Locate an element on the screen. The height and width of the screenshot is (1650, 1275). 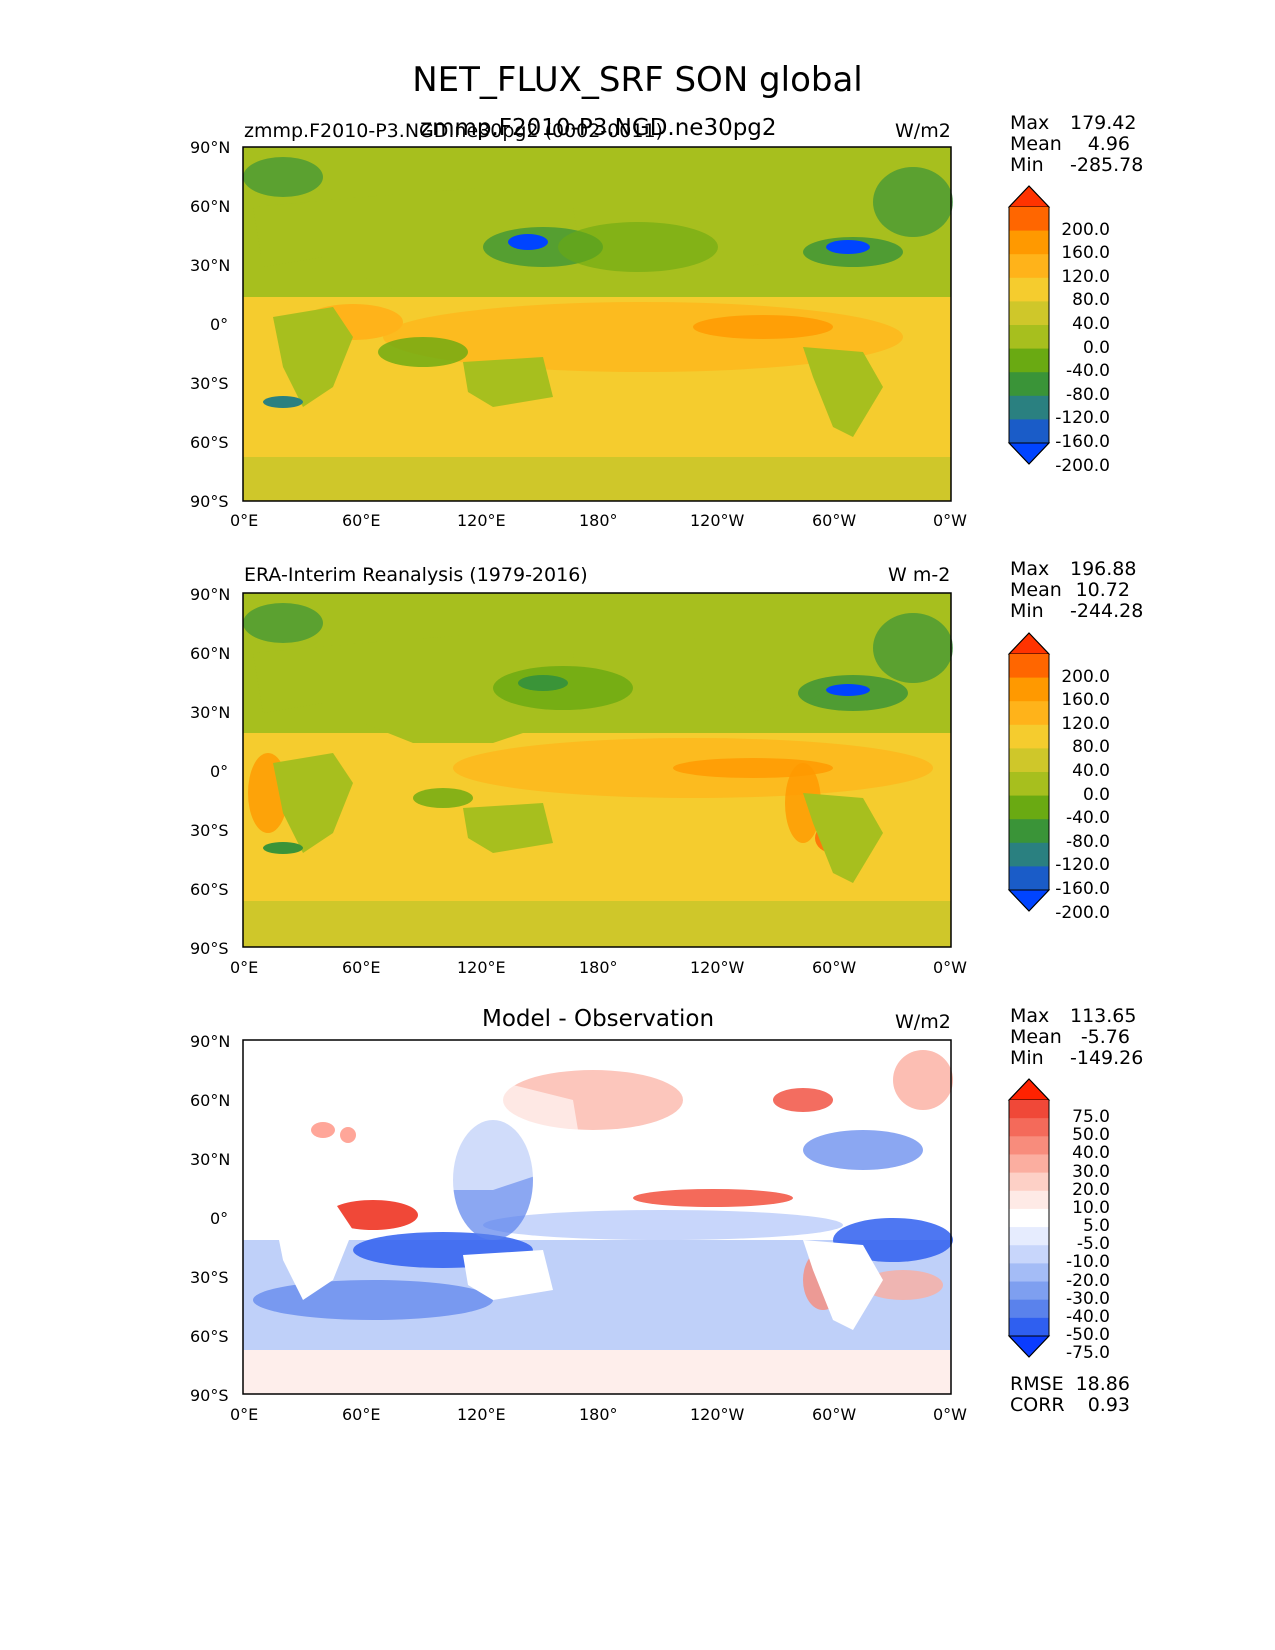
colorbar-extend-max is located at coordinates (1029, 643).